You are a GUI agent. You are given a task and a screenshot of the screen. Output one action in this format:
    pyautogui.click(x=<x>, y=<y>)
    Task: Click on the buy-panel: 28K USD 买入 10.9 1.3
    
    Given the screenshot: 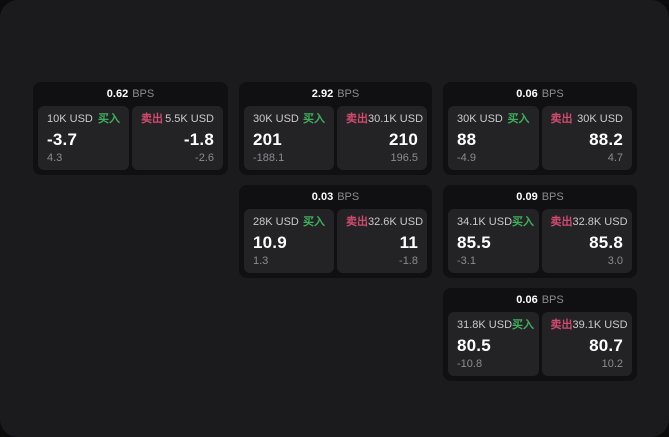 What is the action you would take?
    pyautogui.click(x=289, y=241)
    